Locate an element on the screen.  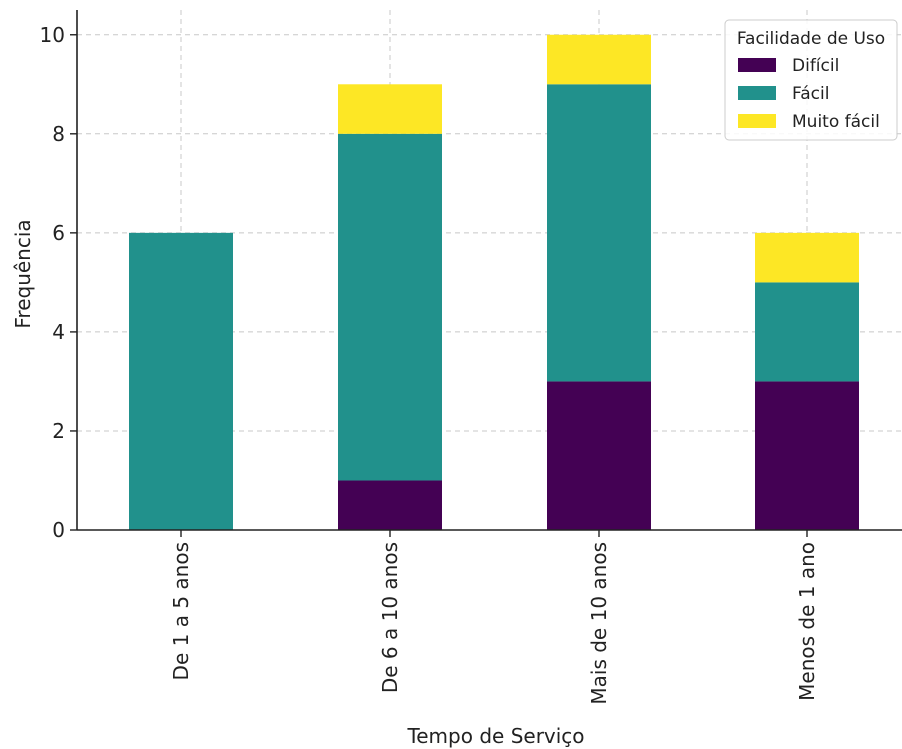
x-tick-label: Menos de 1 ano is located at coordinates (807, 621).